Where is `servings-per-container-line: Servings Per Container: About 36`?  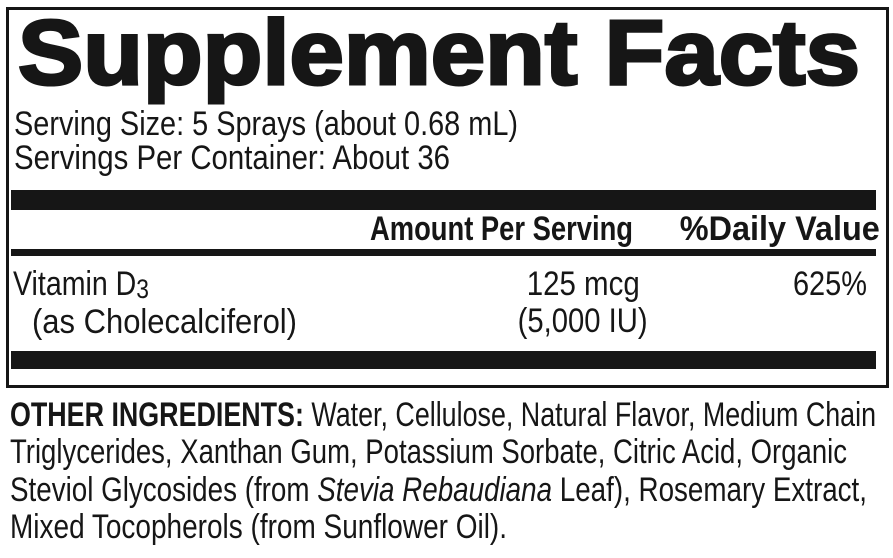
servings-per-container-line: Servings Per Container: About 36 is located at coordinates (450, 158).